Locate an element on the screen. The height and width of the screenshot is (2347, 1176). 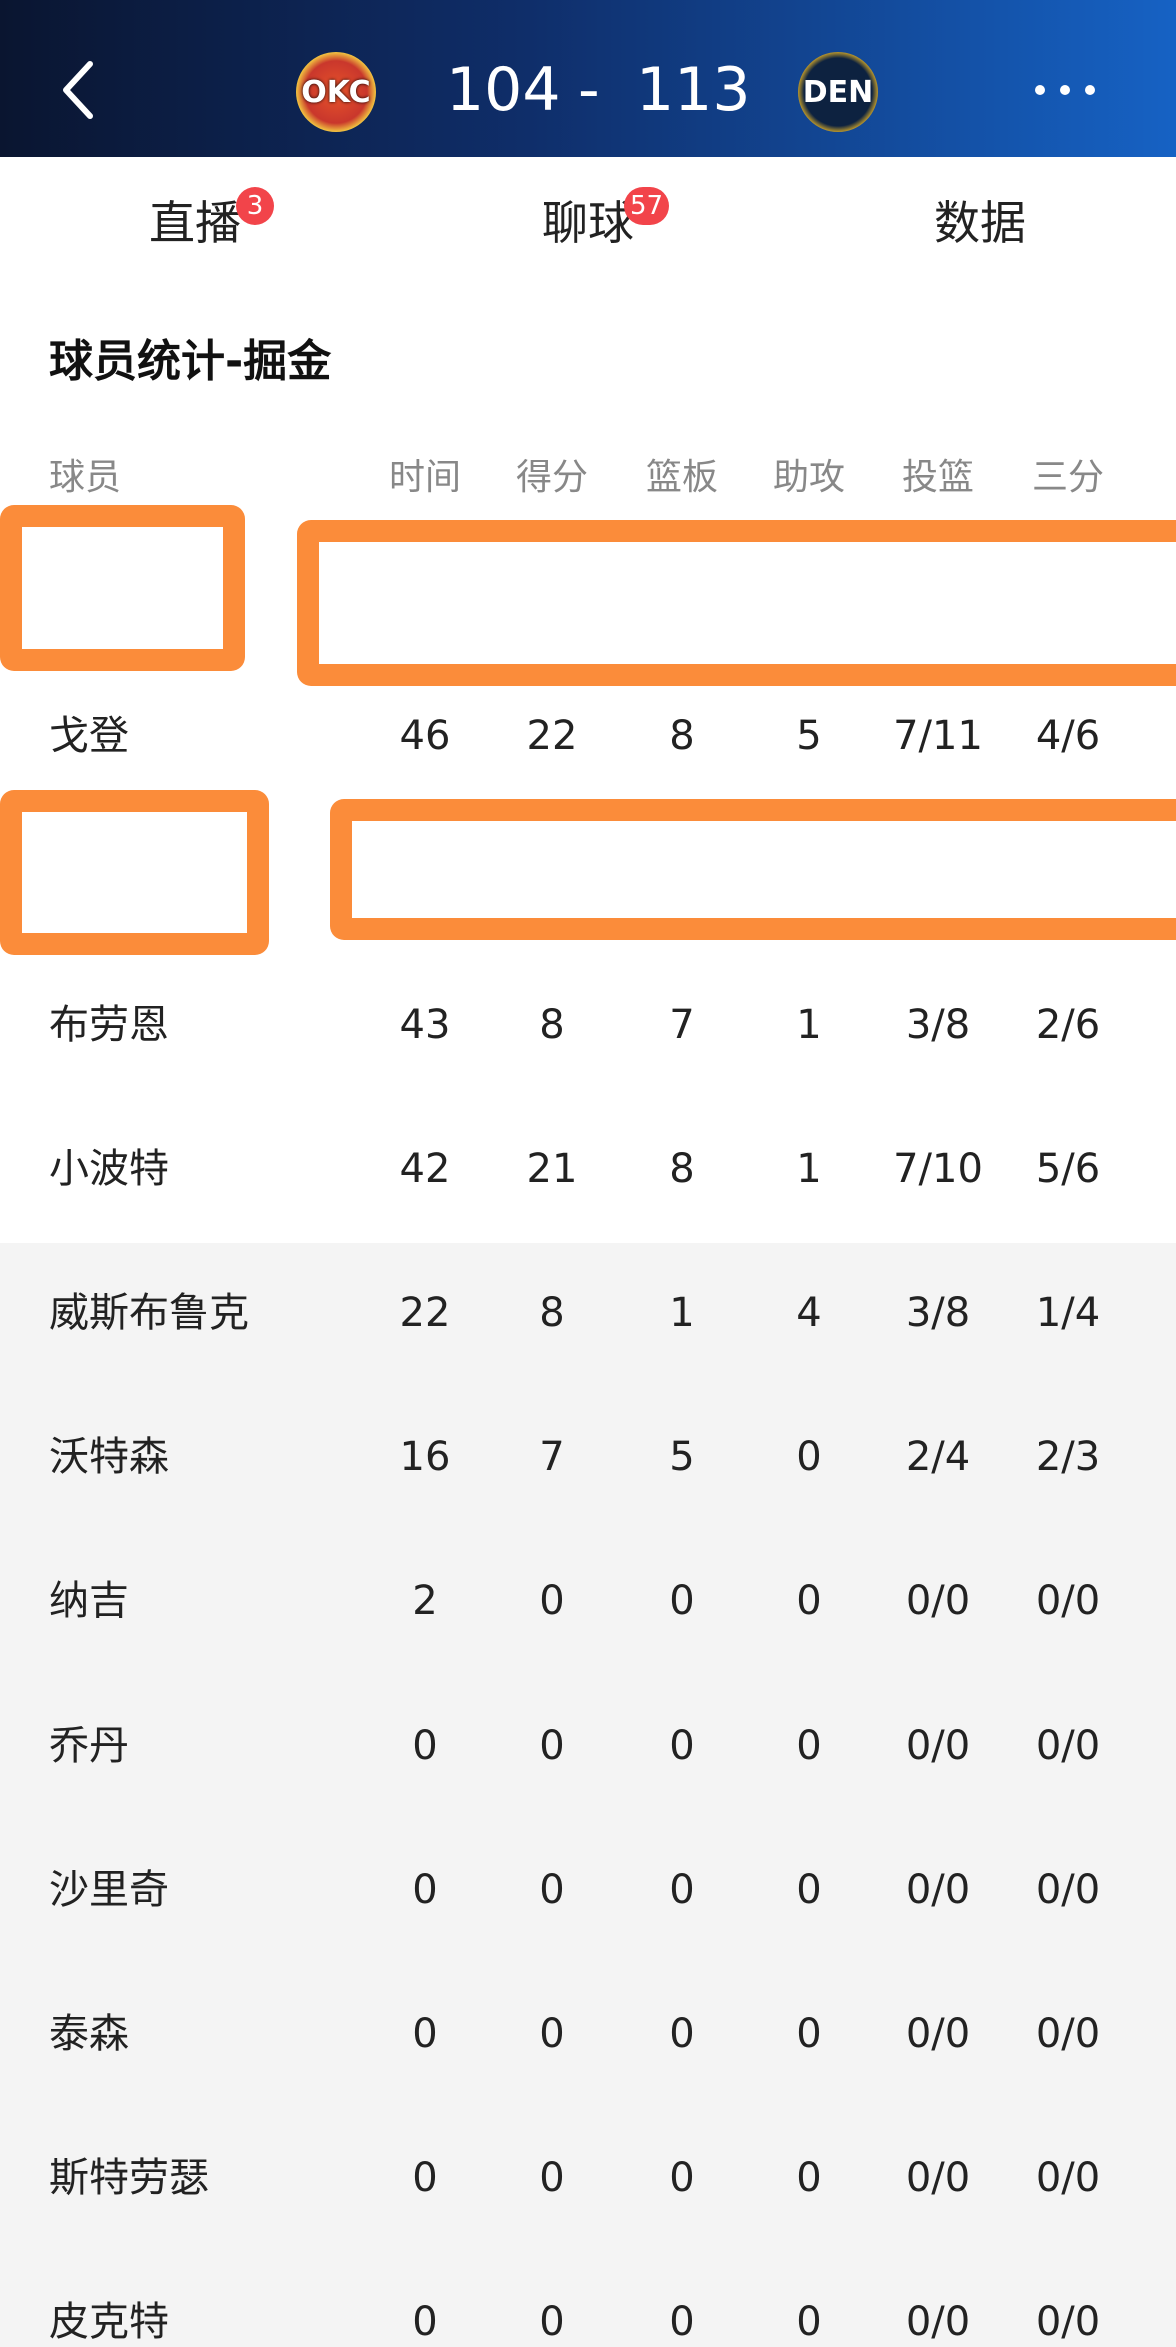
player-name: 威斯布鲁克 is located at coordinates (149, 1313).